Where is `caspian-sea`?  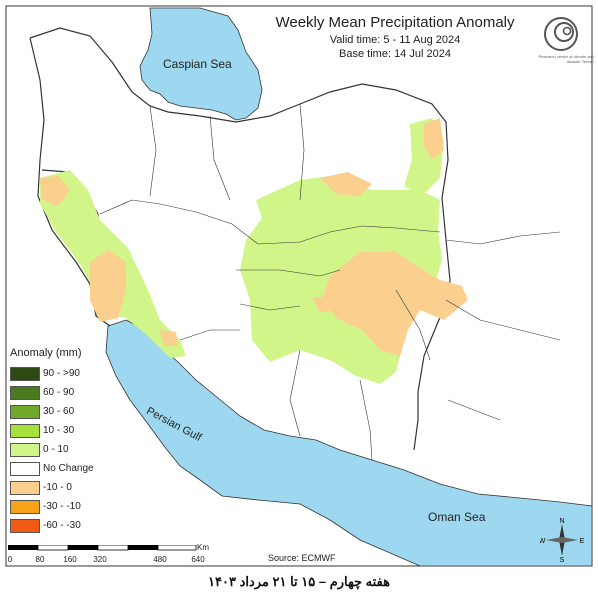 caspian-sea is located at coordinates (201, 64).